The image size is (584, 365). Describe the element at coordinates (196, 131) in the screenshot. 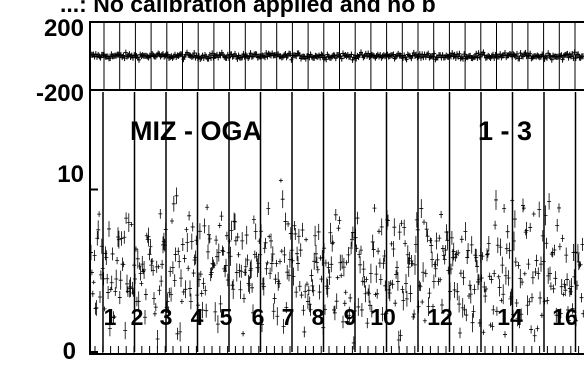

I see `station-pair-label: MIZ - OGA` at that location.